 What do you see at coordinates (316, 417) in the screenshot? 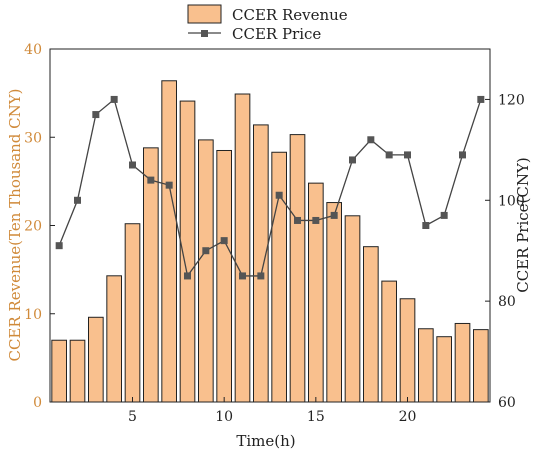
I see `x-tick-label: 15` at bounding box center [316, 417].